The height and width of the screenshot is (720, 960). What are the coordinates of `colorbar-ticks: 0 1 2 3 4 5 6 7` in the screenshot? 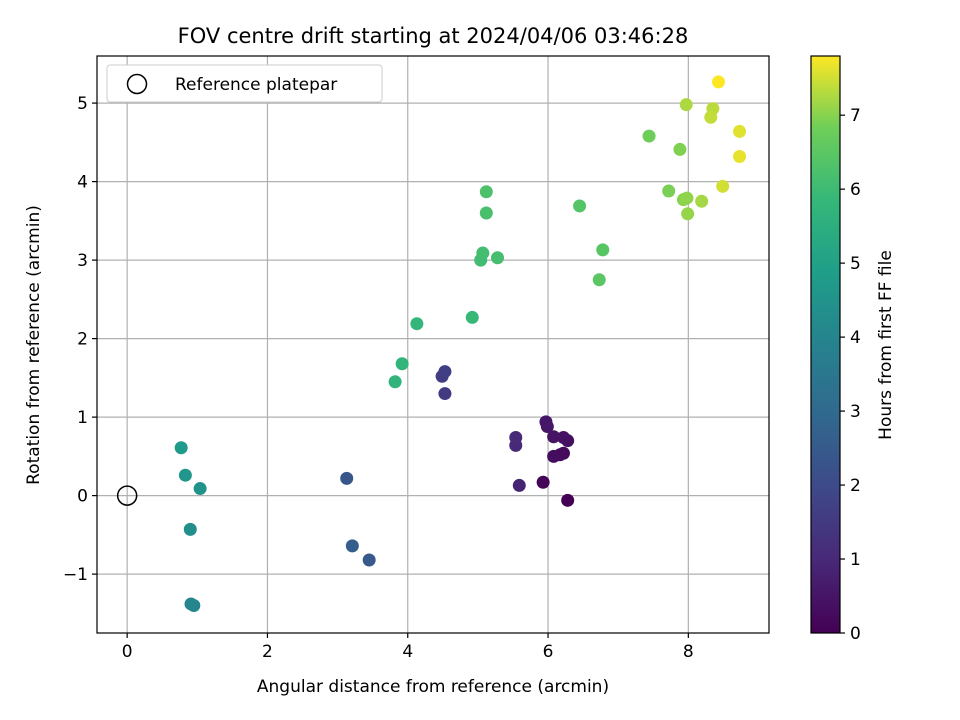 It's located at (850, 375).